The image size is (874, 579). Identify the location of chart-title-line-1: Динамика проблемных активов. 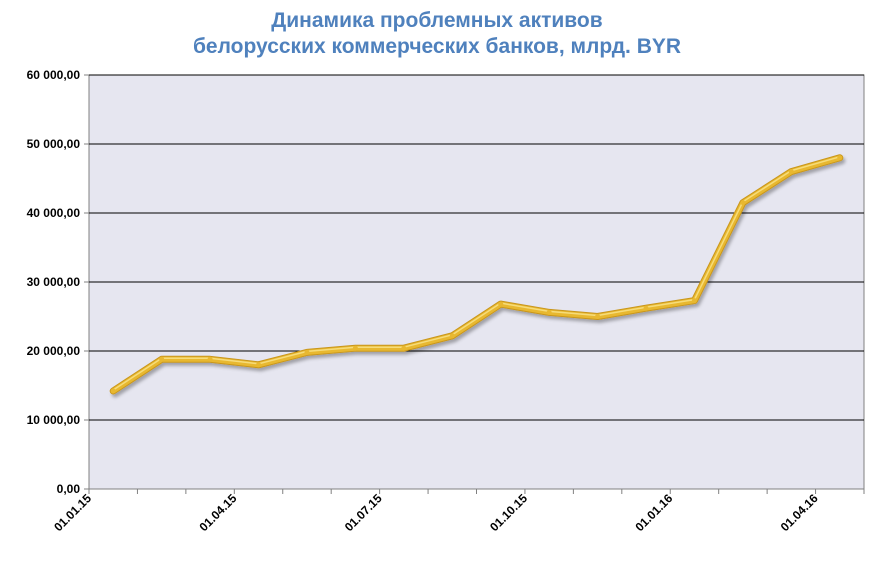
(437, 20).